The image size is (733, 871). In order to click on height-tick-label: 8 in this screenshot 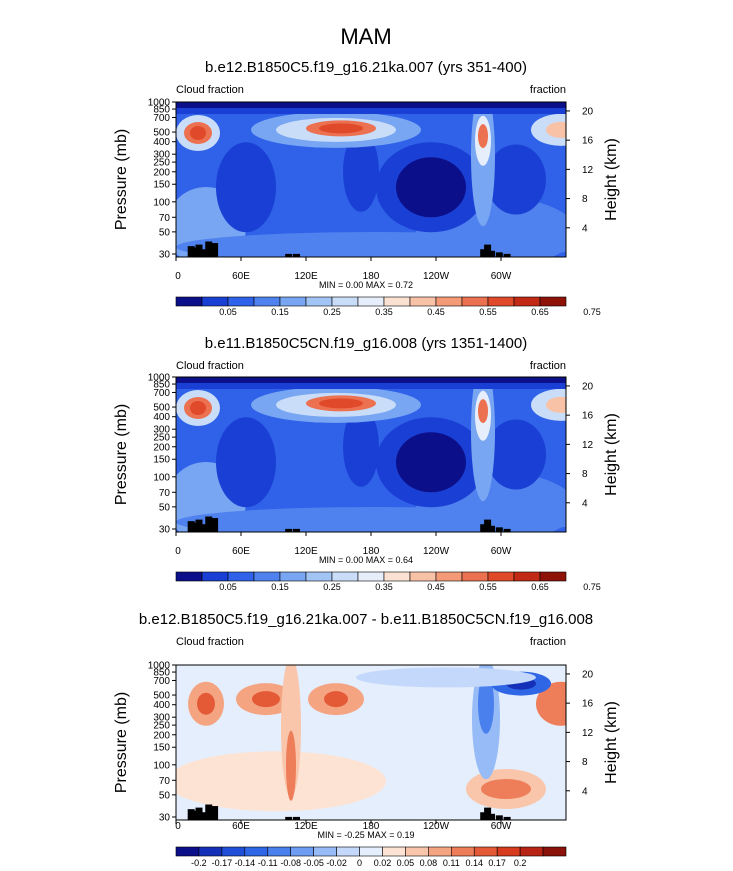, I will do `click(585, 762)`.